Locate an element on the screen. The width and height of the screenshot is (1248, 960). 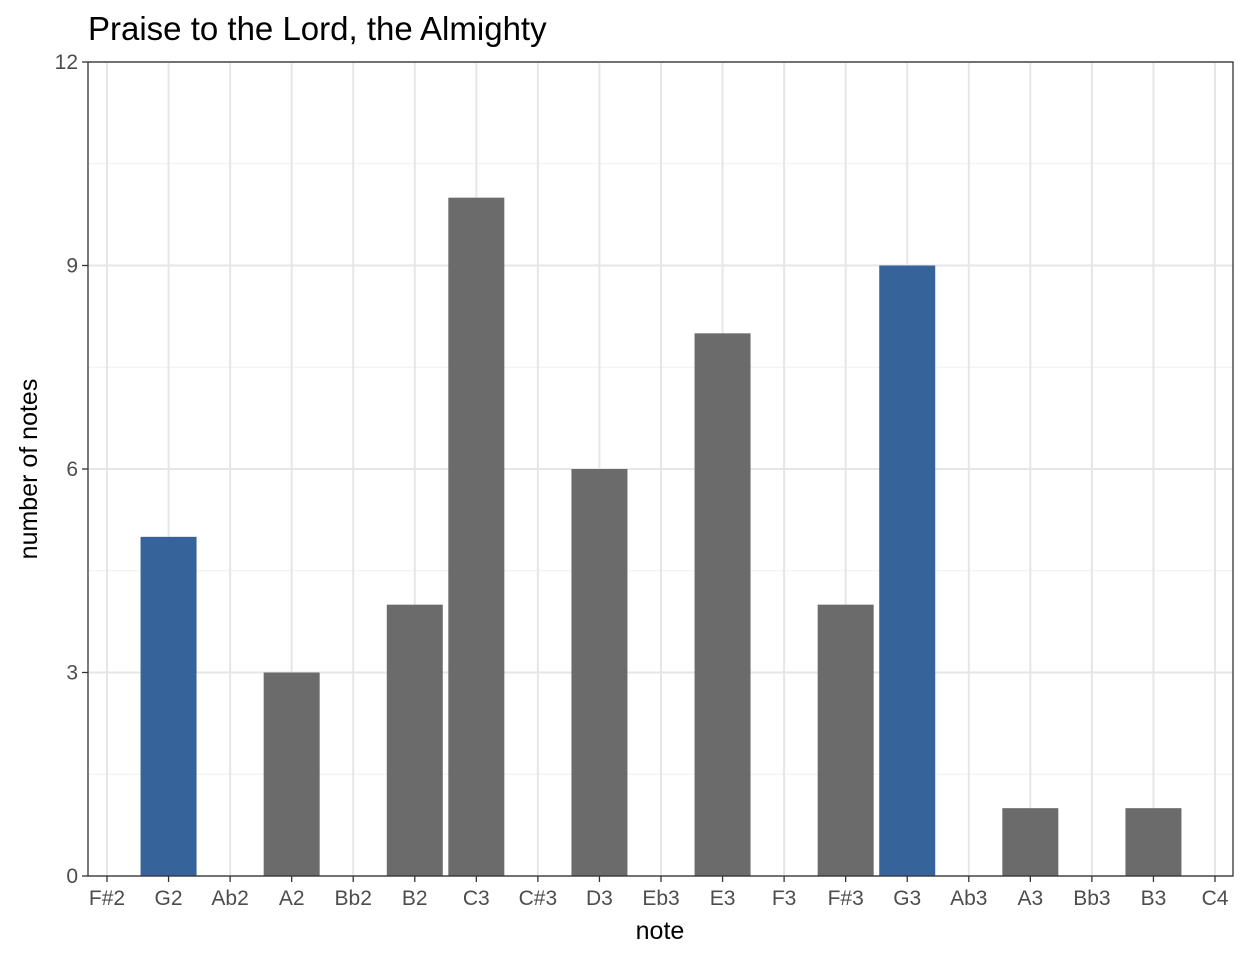
x-tick-label: Bb3 is located at coordinates (1091, 898).